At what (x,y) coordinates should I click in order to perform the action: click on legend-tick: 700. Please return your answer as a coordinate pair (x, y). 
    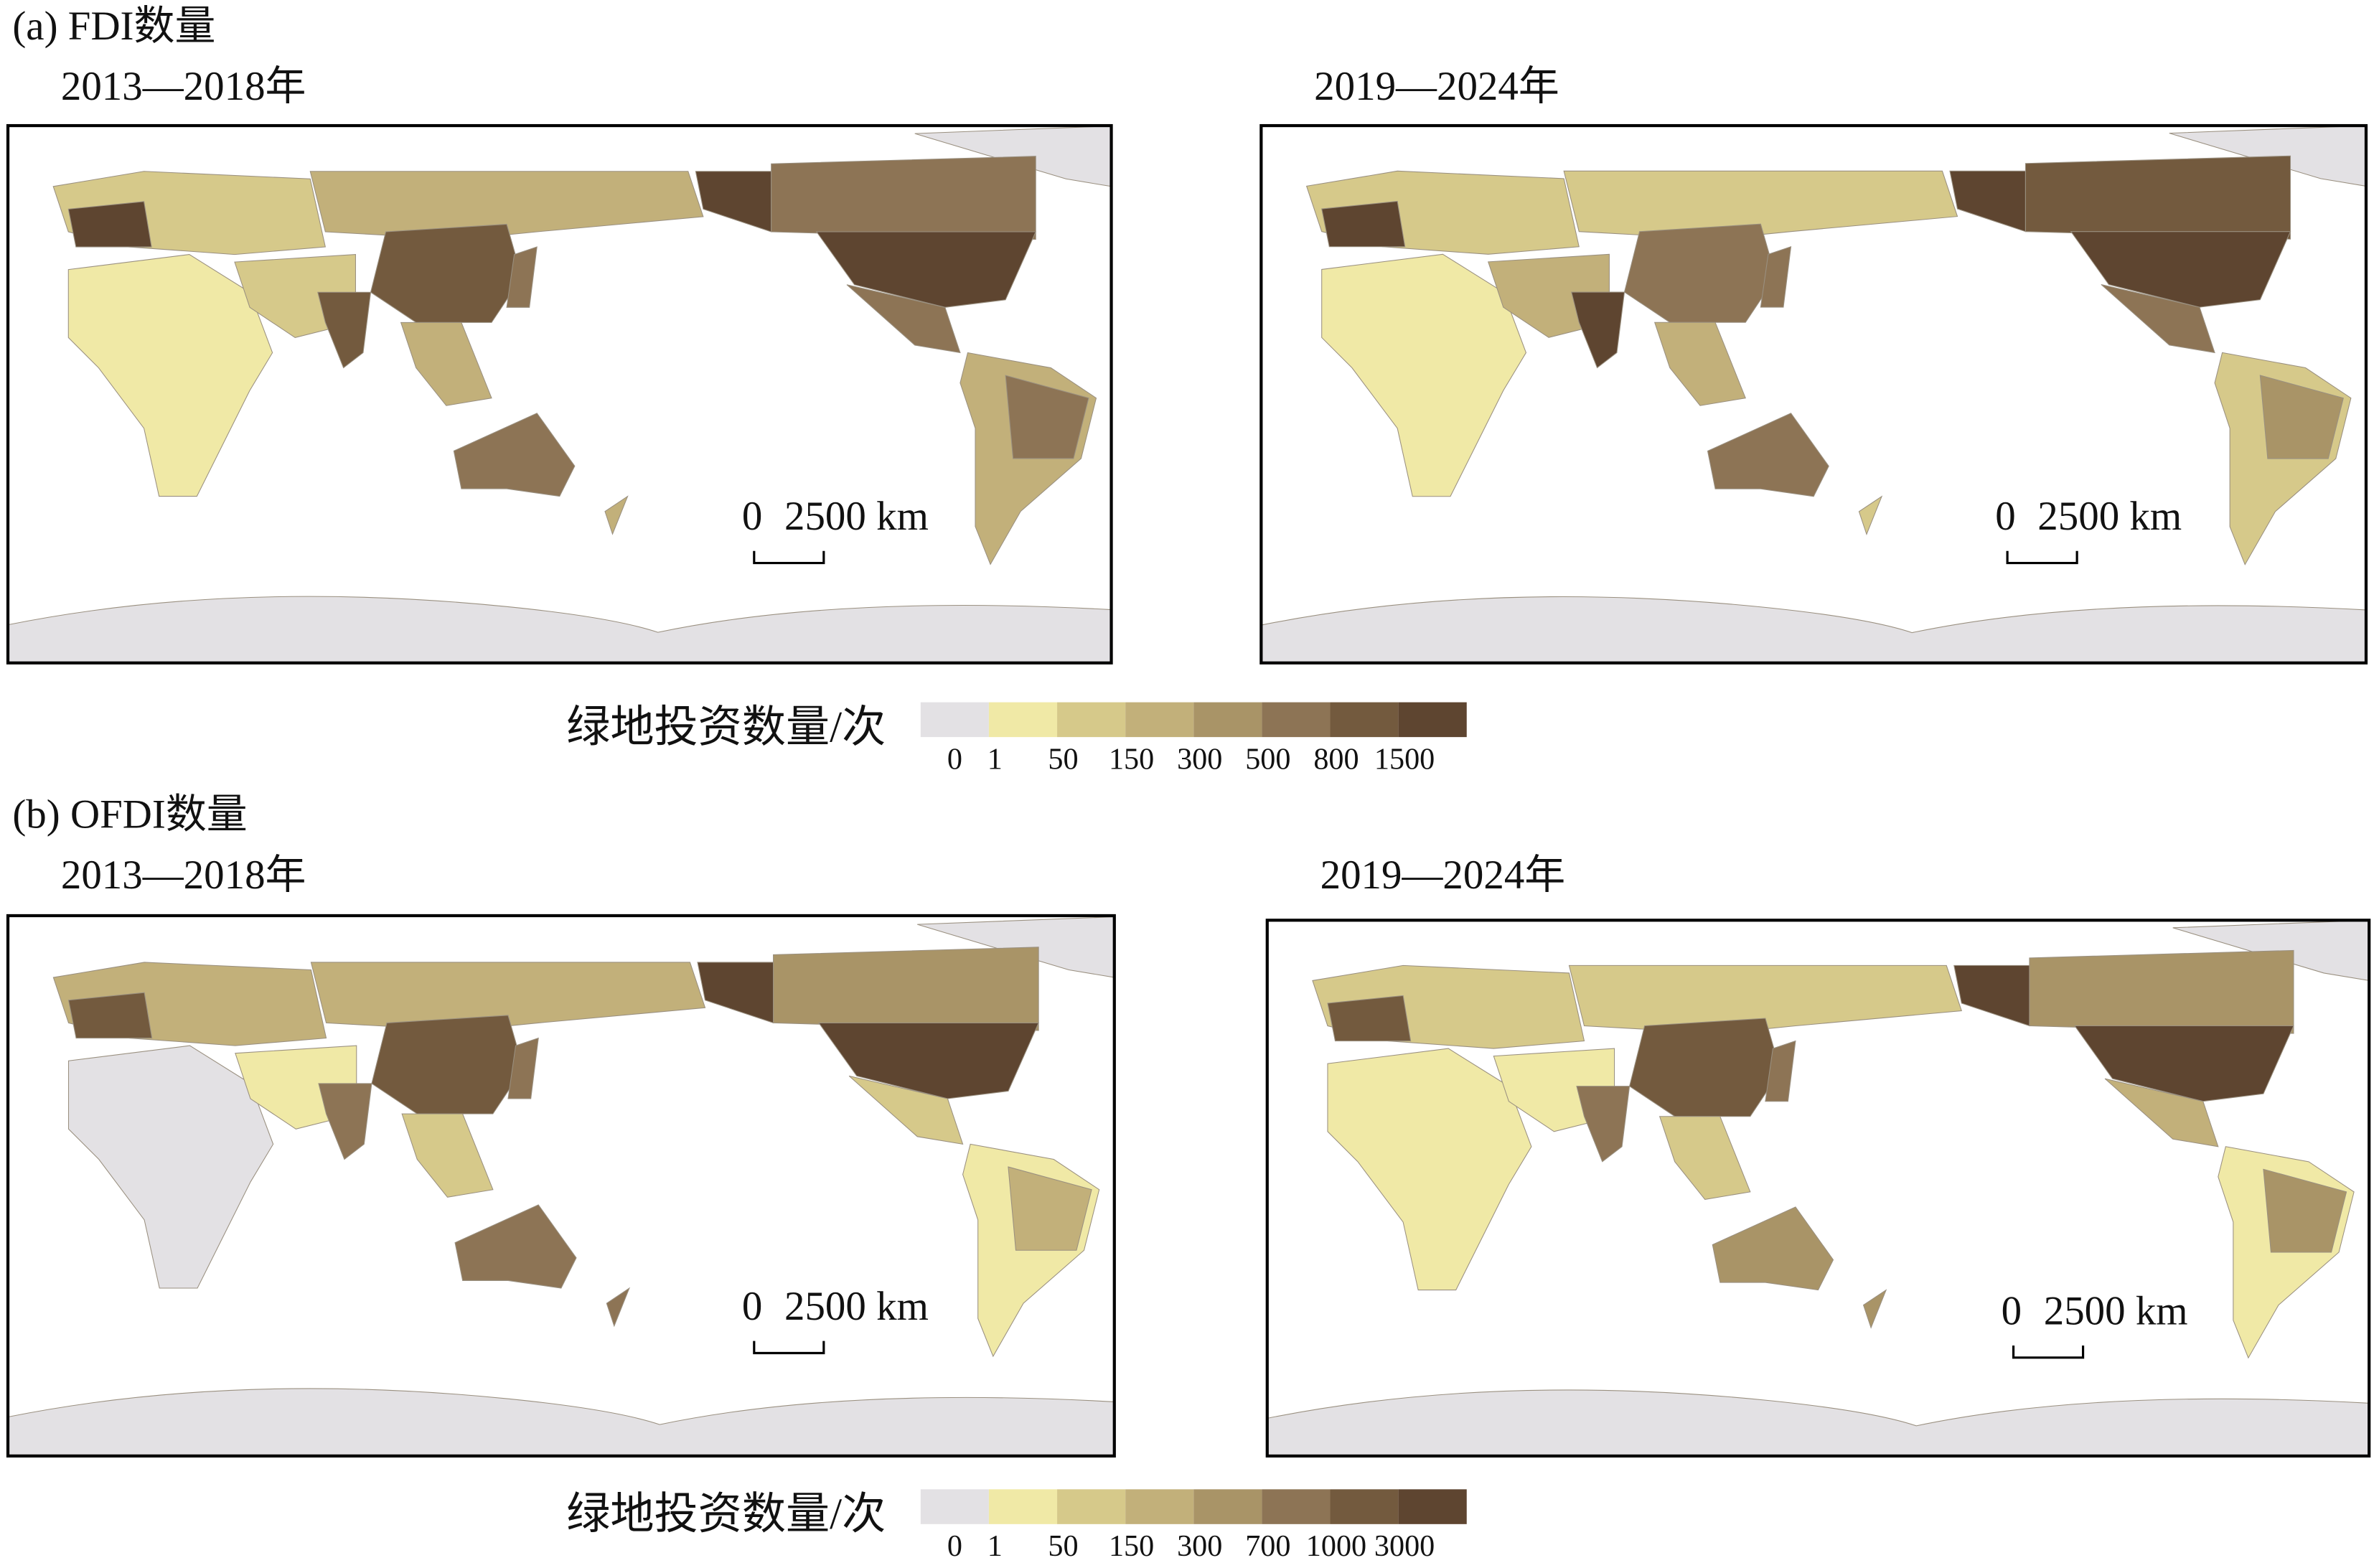
    Looking at the image, I should click on (1267, 1546).